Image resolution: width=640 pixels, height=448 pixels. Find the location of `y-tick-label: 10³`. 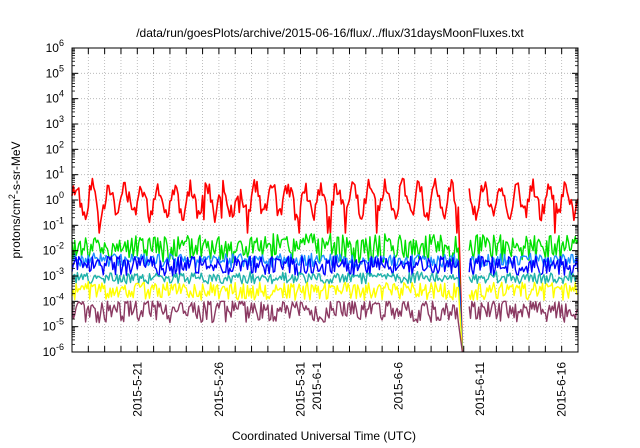

y-tick-label: 10³ is located at coordinates (55, 122).